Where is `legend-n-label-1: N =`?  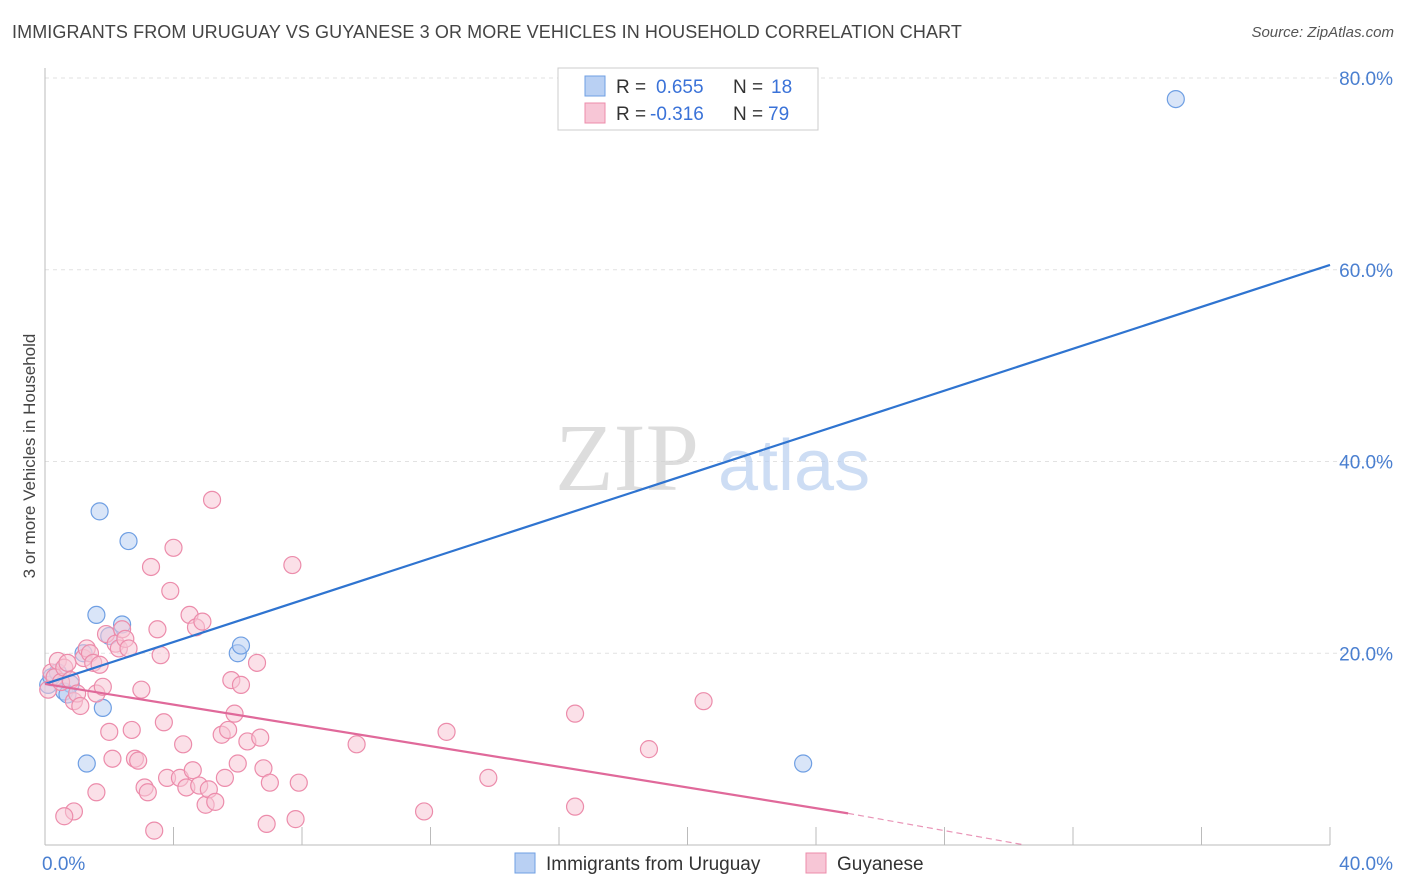
legend-n-label-1: N = is located at coordinates (748, 114).